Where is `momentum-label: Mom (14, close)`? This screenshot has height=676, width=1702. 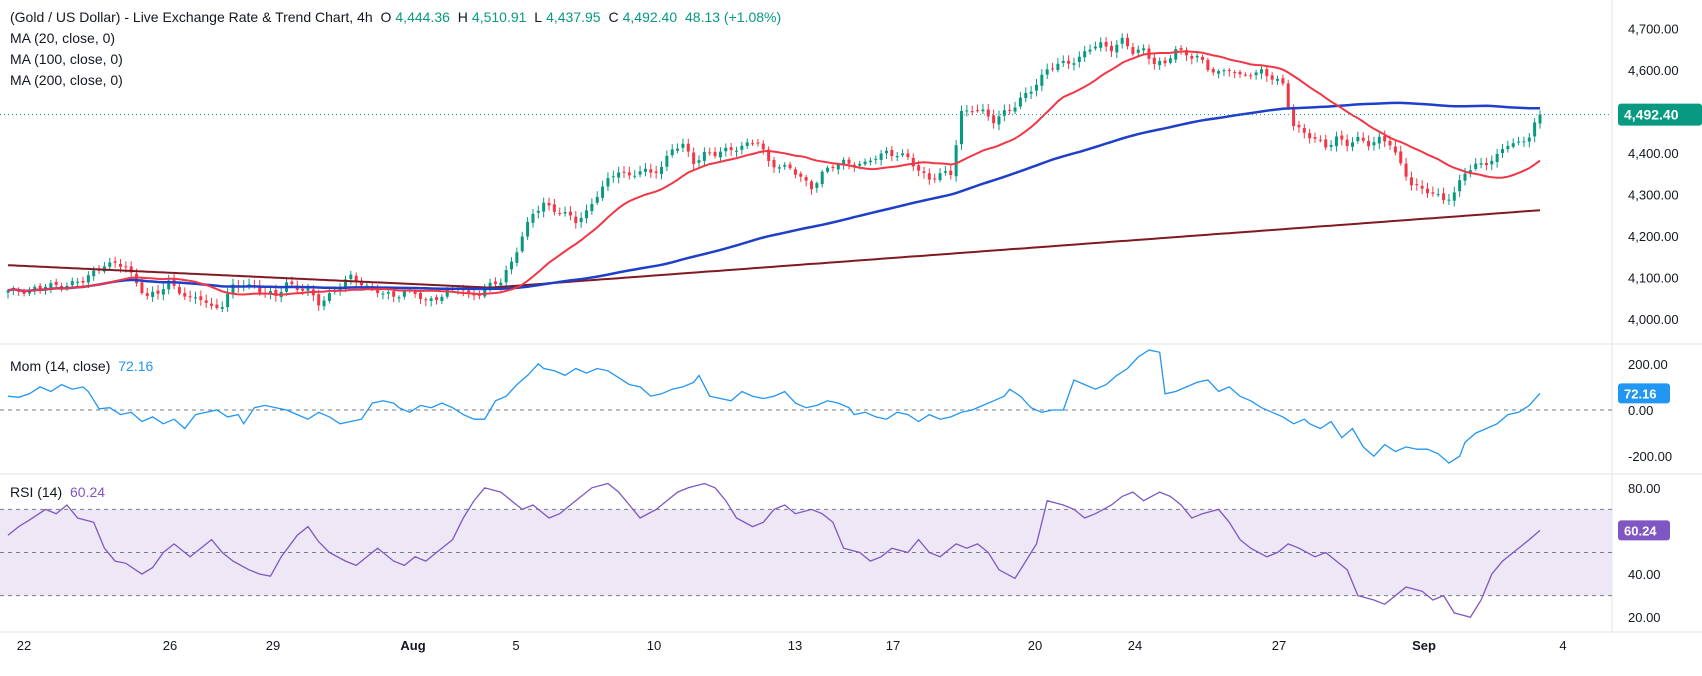
momentum-label: Mom (14, close) is located at coordinates (60, 366).